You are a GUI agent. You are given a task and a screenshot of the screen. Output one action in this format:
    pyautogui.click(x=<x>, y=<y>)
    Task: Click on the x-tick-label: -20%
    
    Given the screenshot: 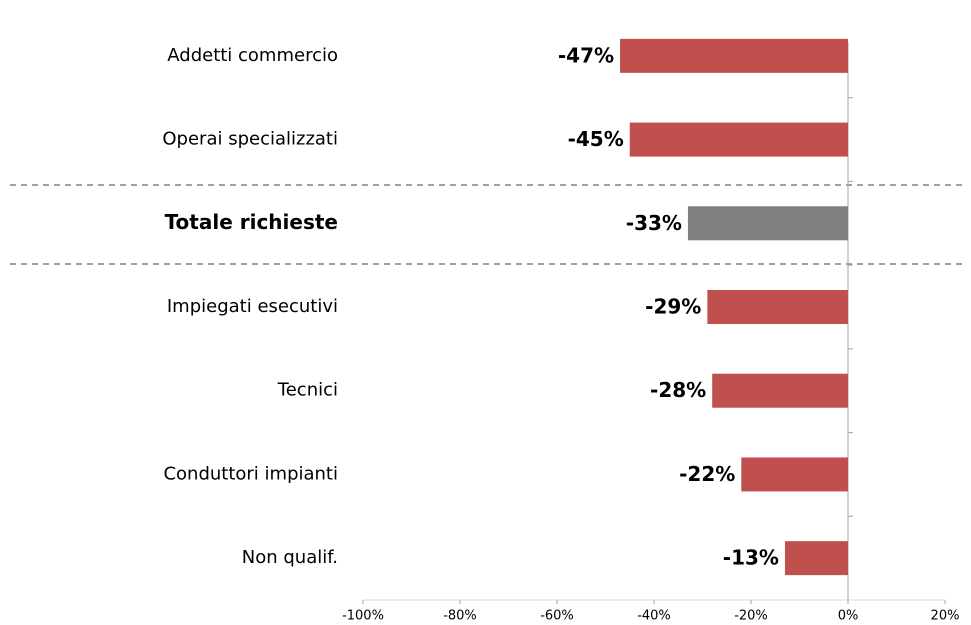 What is the action you would take?
    pyautogui.click(x=751, y=616)
    